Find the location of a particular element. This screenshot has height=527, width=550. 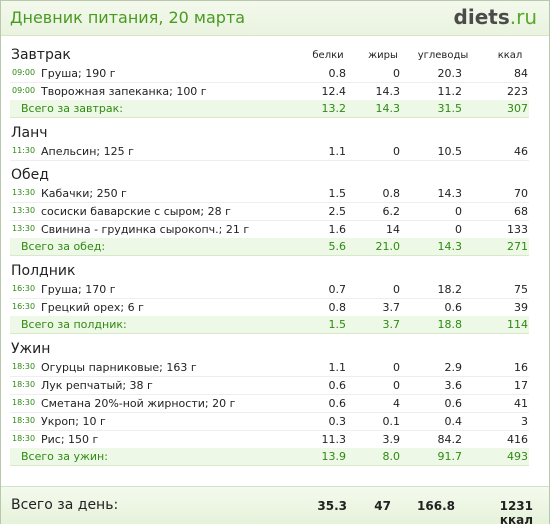

fat-value: 0.8 is located at coordinates (391, 193).